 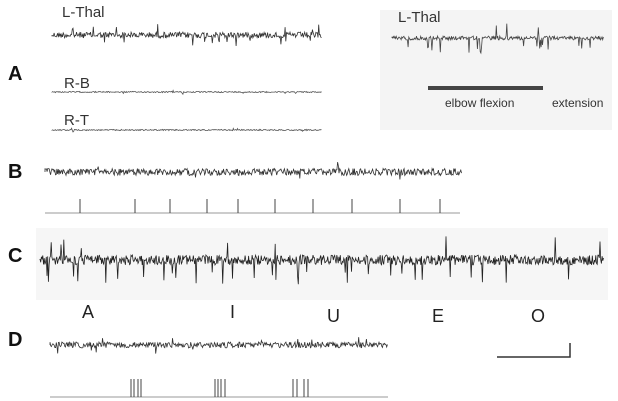 I want to click on panel-label: C, so click(x=15, y=256).